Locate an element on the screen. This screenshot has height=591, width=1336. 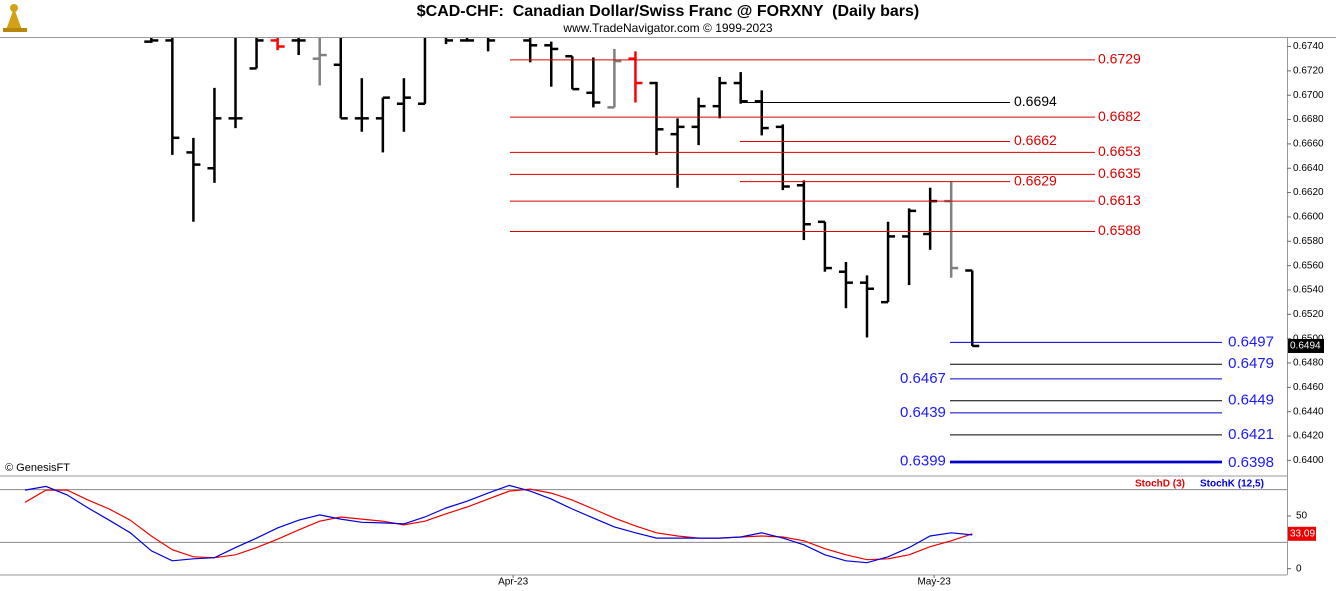
stoch-line is located at coordinates (498, 524).